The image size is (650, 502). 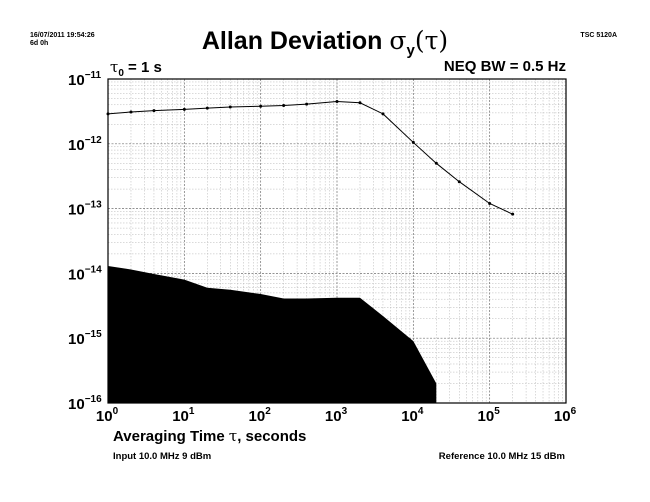 What do you see at coordinates (162, 456) in the screenshot?
I see `input-signal-info: Input 10.0 MHz 9 dBm` at bounding box center [162, 456].